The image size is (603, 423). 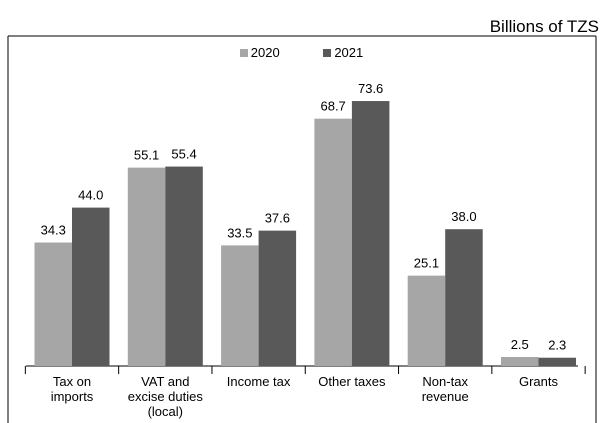 What do you see at coordinates (352, 381) in the screenshot?
I see `category-label: Other taxes` at bounding box center [352, 381].